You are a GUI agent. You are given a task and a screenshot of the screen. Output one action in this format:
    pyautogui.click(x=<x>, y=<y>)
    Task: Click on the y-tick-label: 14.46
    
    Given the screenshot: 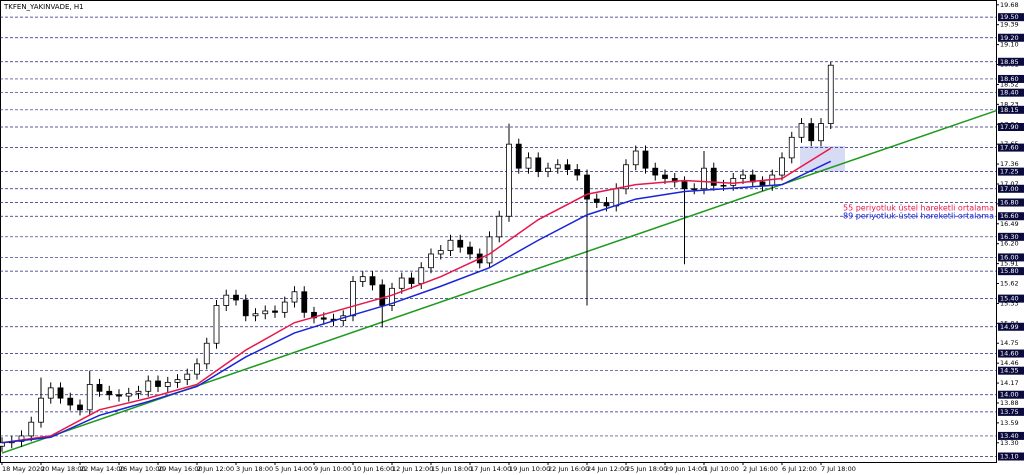 What is the action you would take?
    pyautogui.click(x=1009, y=363)
    